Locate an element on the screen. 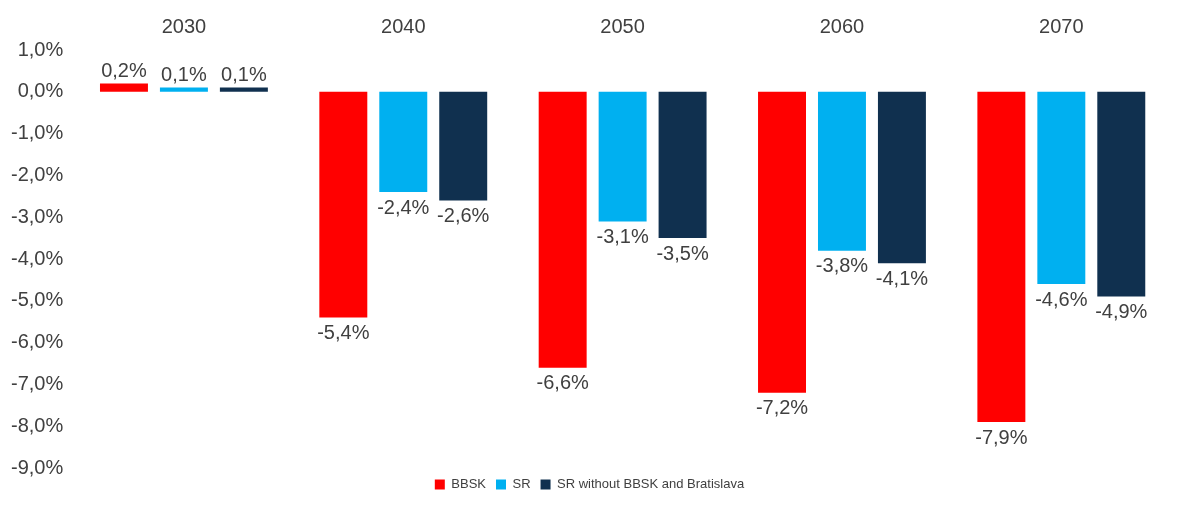 The image size is (1199, 509). y-tick-label: -7,0% is located at coordinates (37, 382).